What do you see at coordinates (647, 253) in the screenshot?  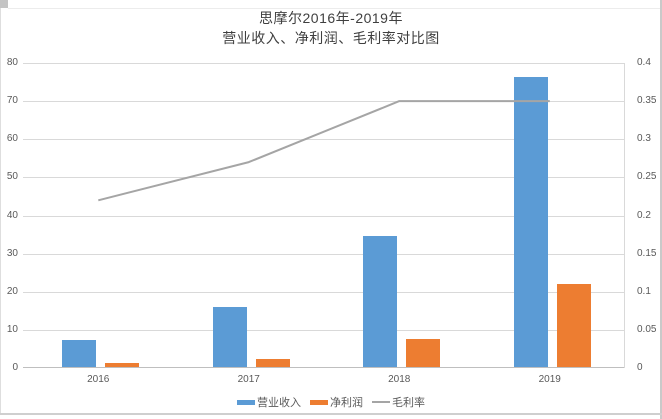 I see `y-axis-right-tick: 0.15` at bounding box center [647, 253].